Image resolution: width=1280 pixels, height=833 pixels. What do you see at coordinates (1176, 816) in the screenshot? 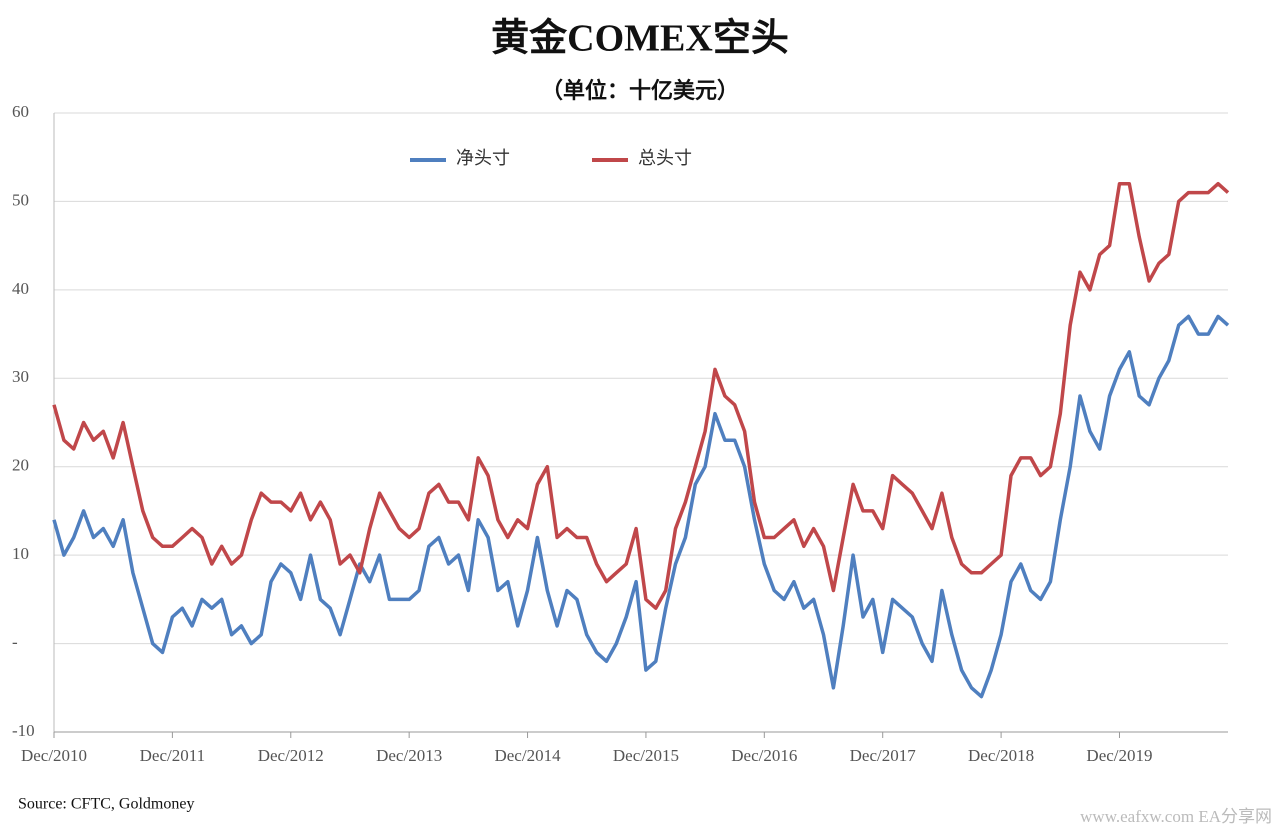
I see `watermark: www.eafxw.com EA分享网` at bounding box center [1176, 816].